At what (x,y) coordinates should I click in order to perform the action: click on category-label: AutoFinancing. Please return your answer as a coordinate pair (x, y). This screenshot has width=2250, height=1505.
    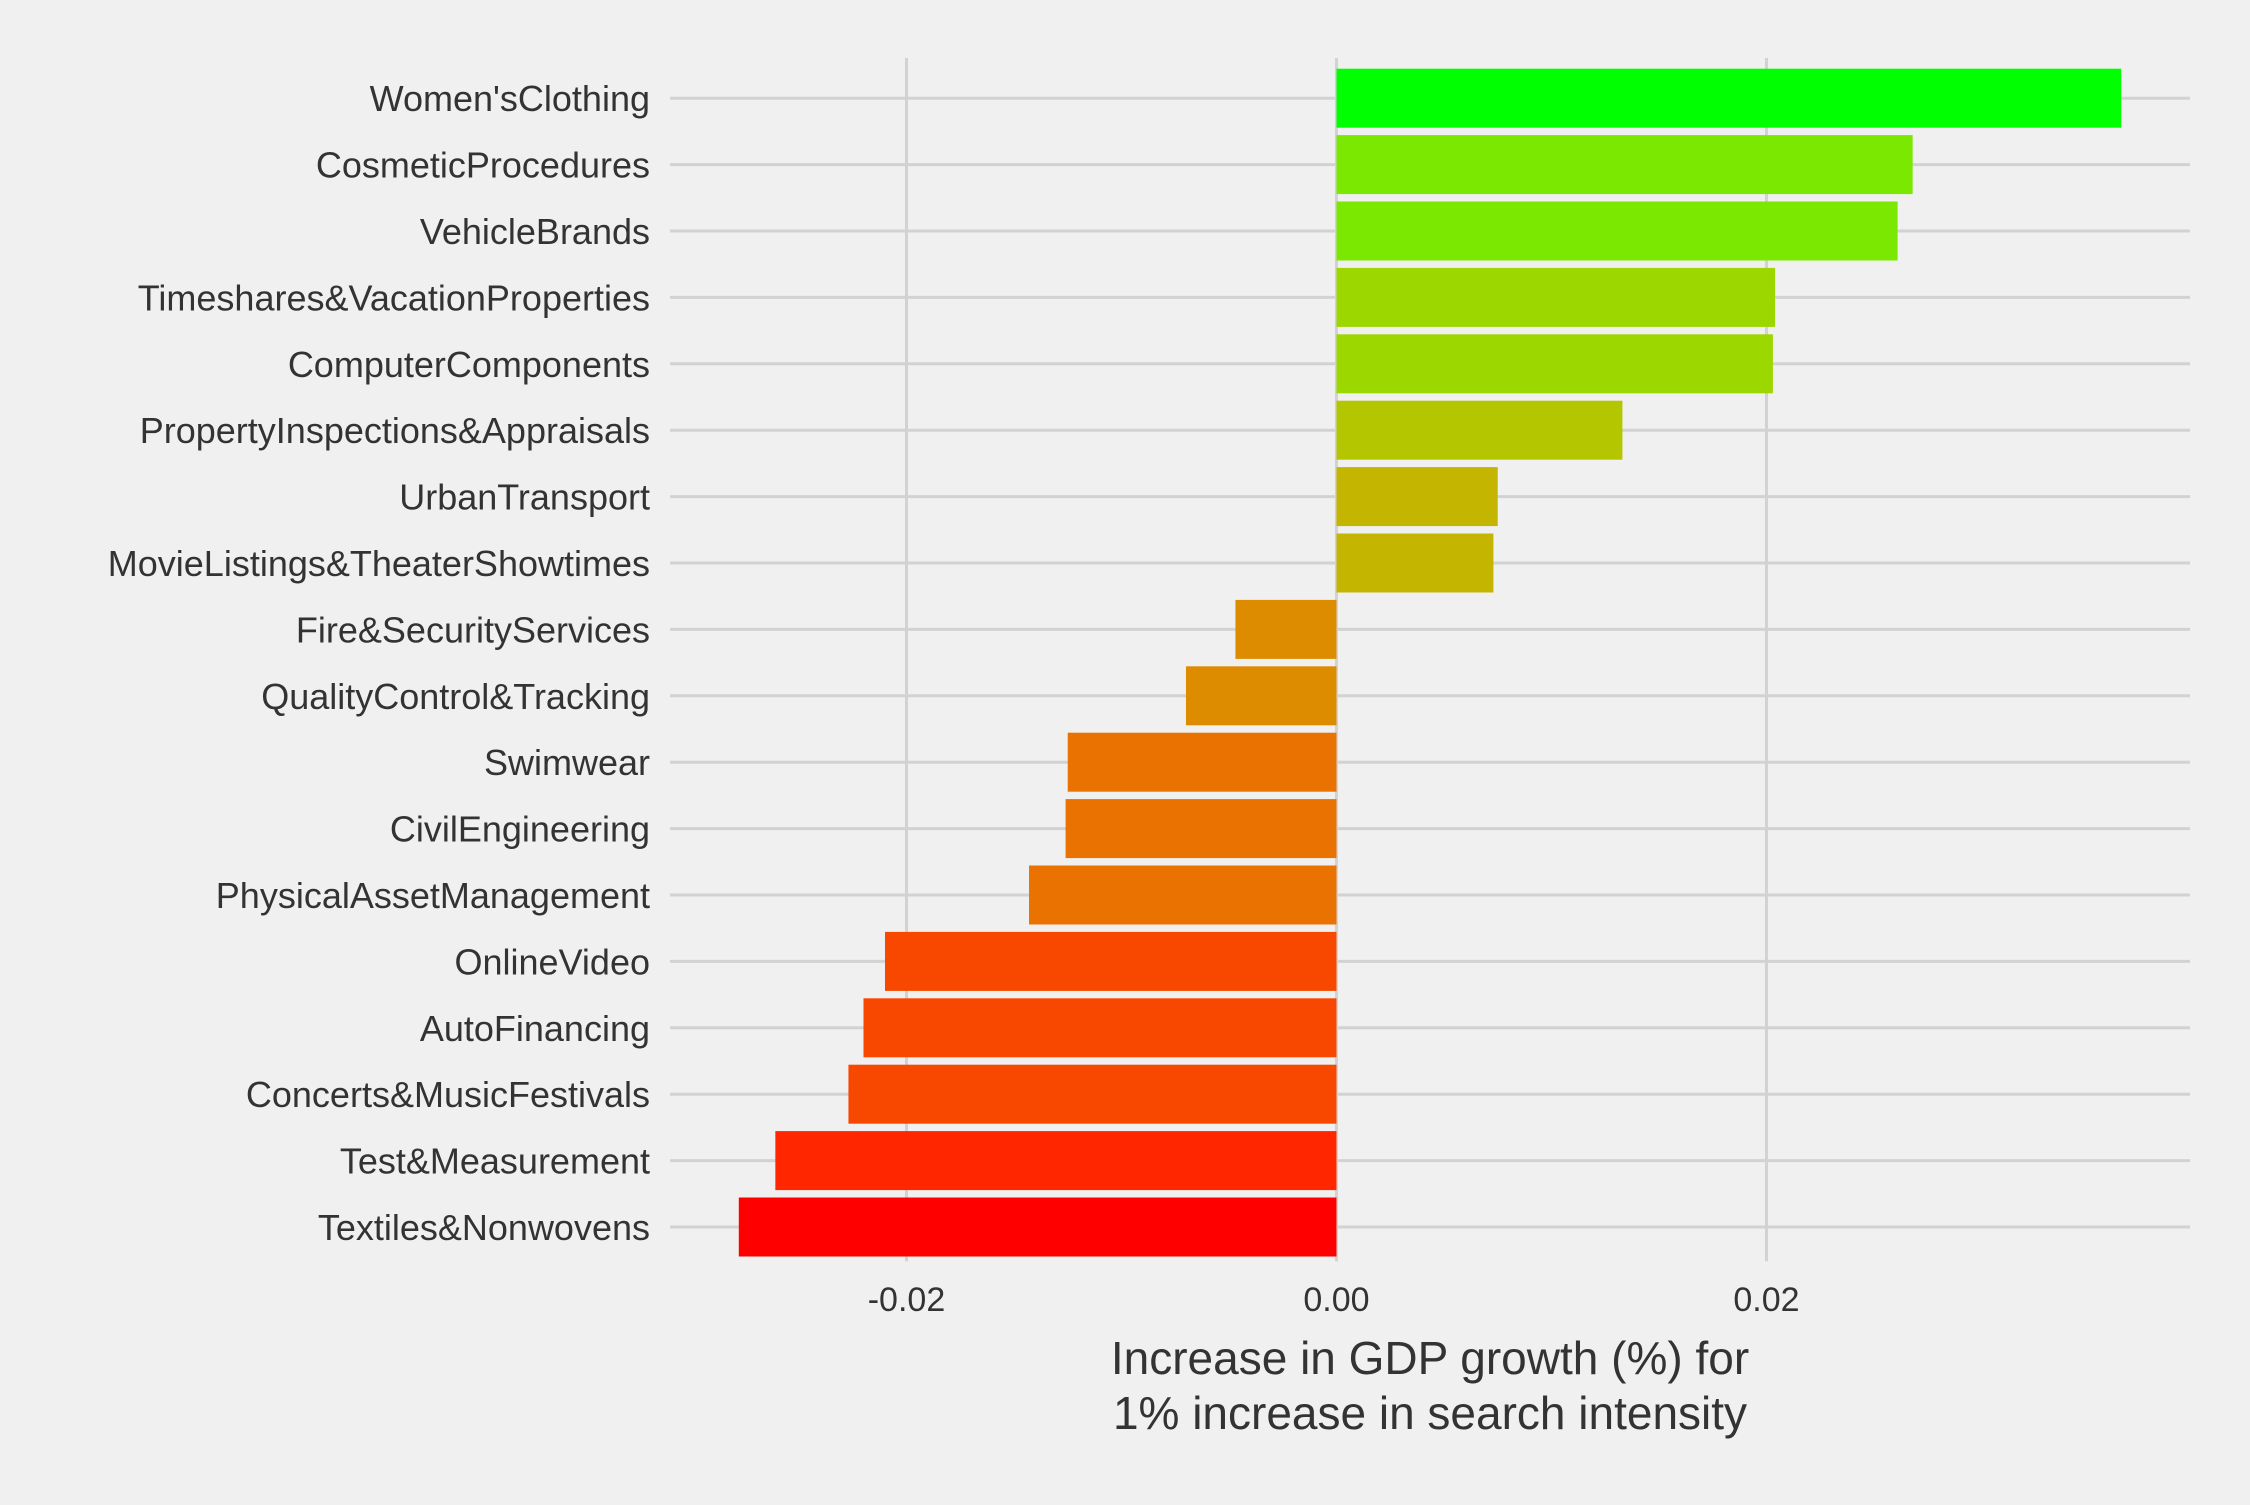
    Looking at the image, I should click on (535, 1028).